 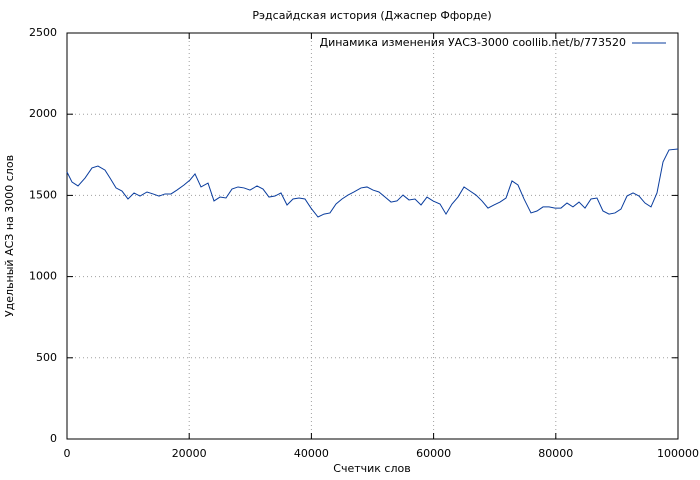 What do you see at coordinates (372, 183) in the screenshot?
I see `data-line` at bounding box center [372, 183].